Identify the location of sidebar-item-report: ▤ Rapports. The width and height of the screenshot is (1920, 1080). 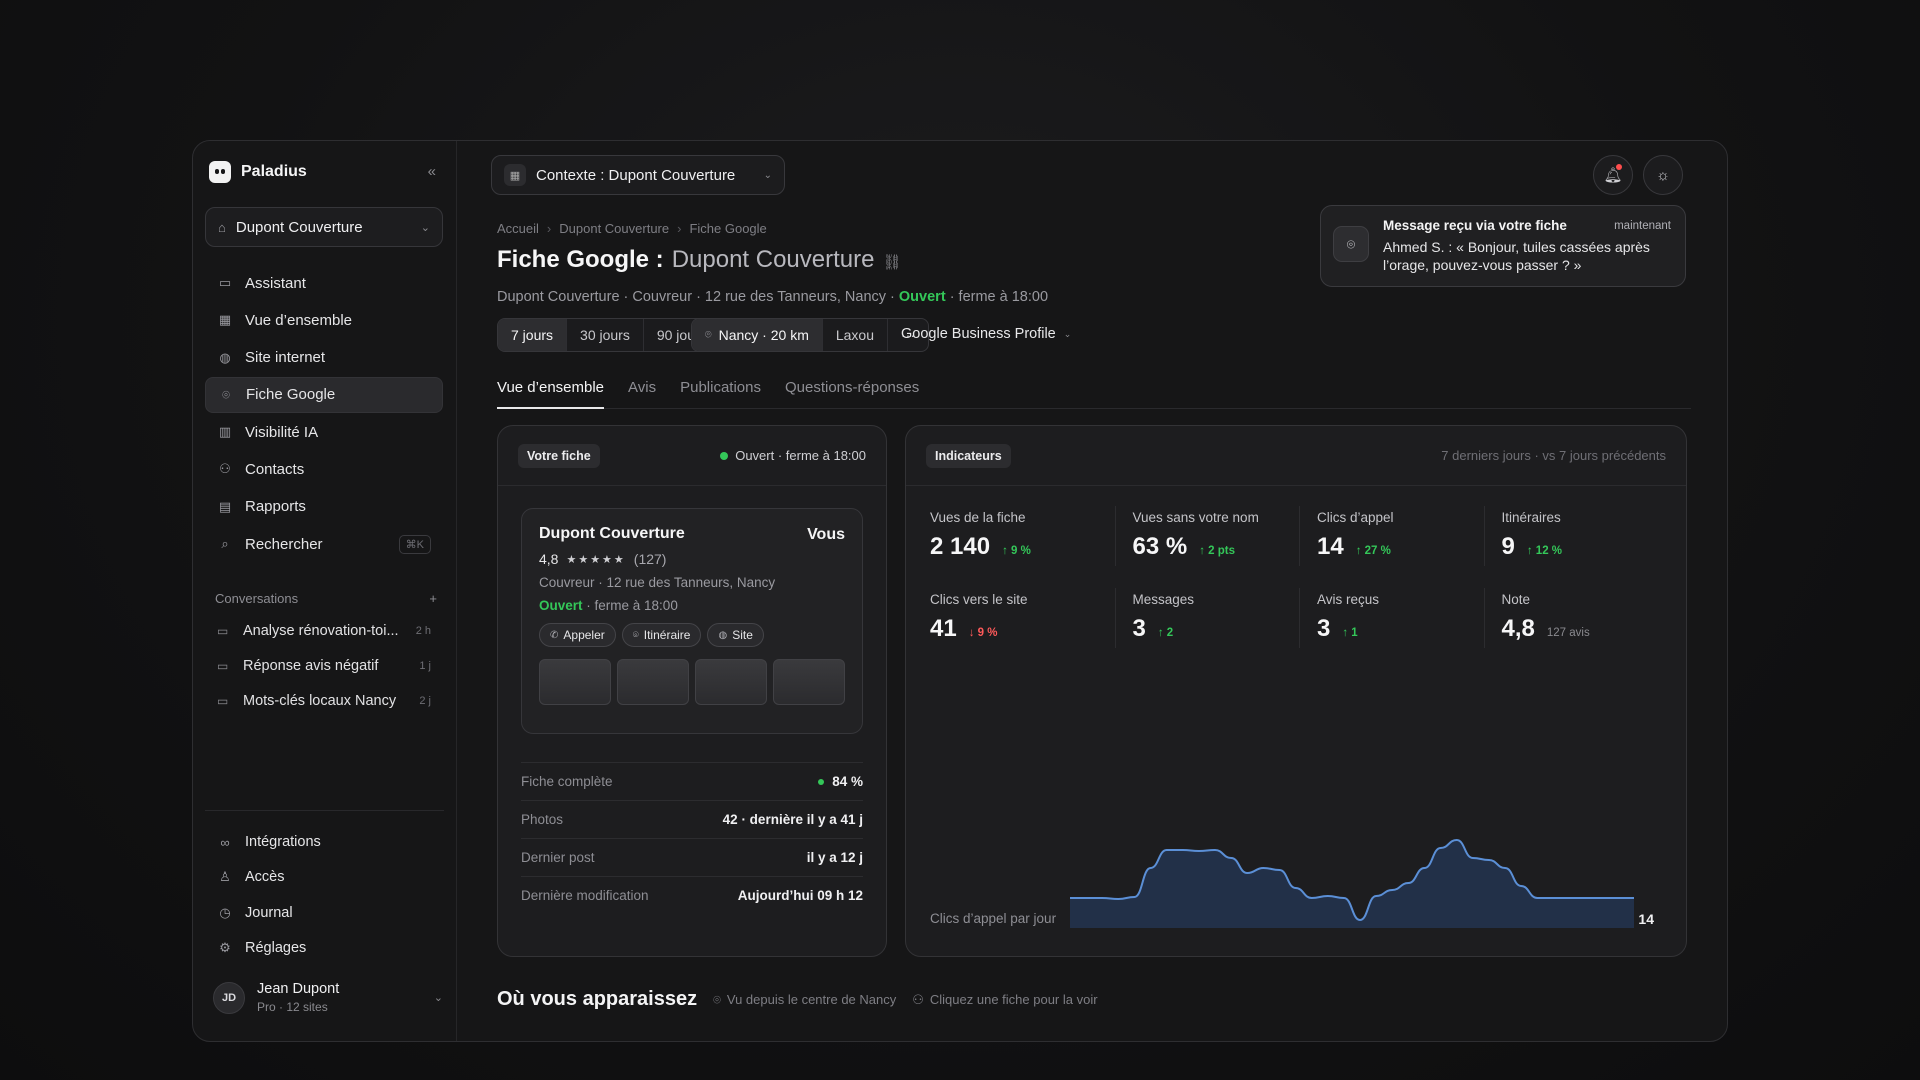
(324, 507).